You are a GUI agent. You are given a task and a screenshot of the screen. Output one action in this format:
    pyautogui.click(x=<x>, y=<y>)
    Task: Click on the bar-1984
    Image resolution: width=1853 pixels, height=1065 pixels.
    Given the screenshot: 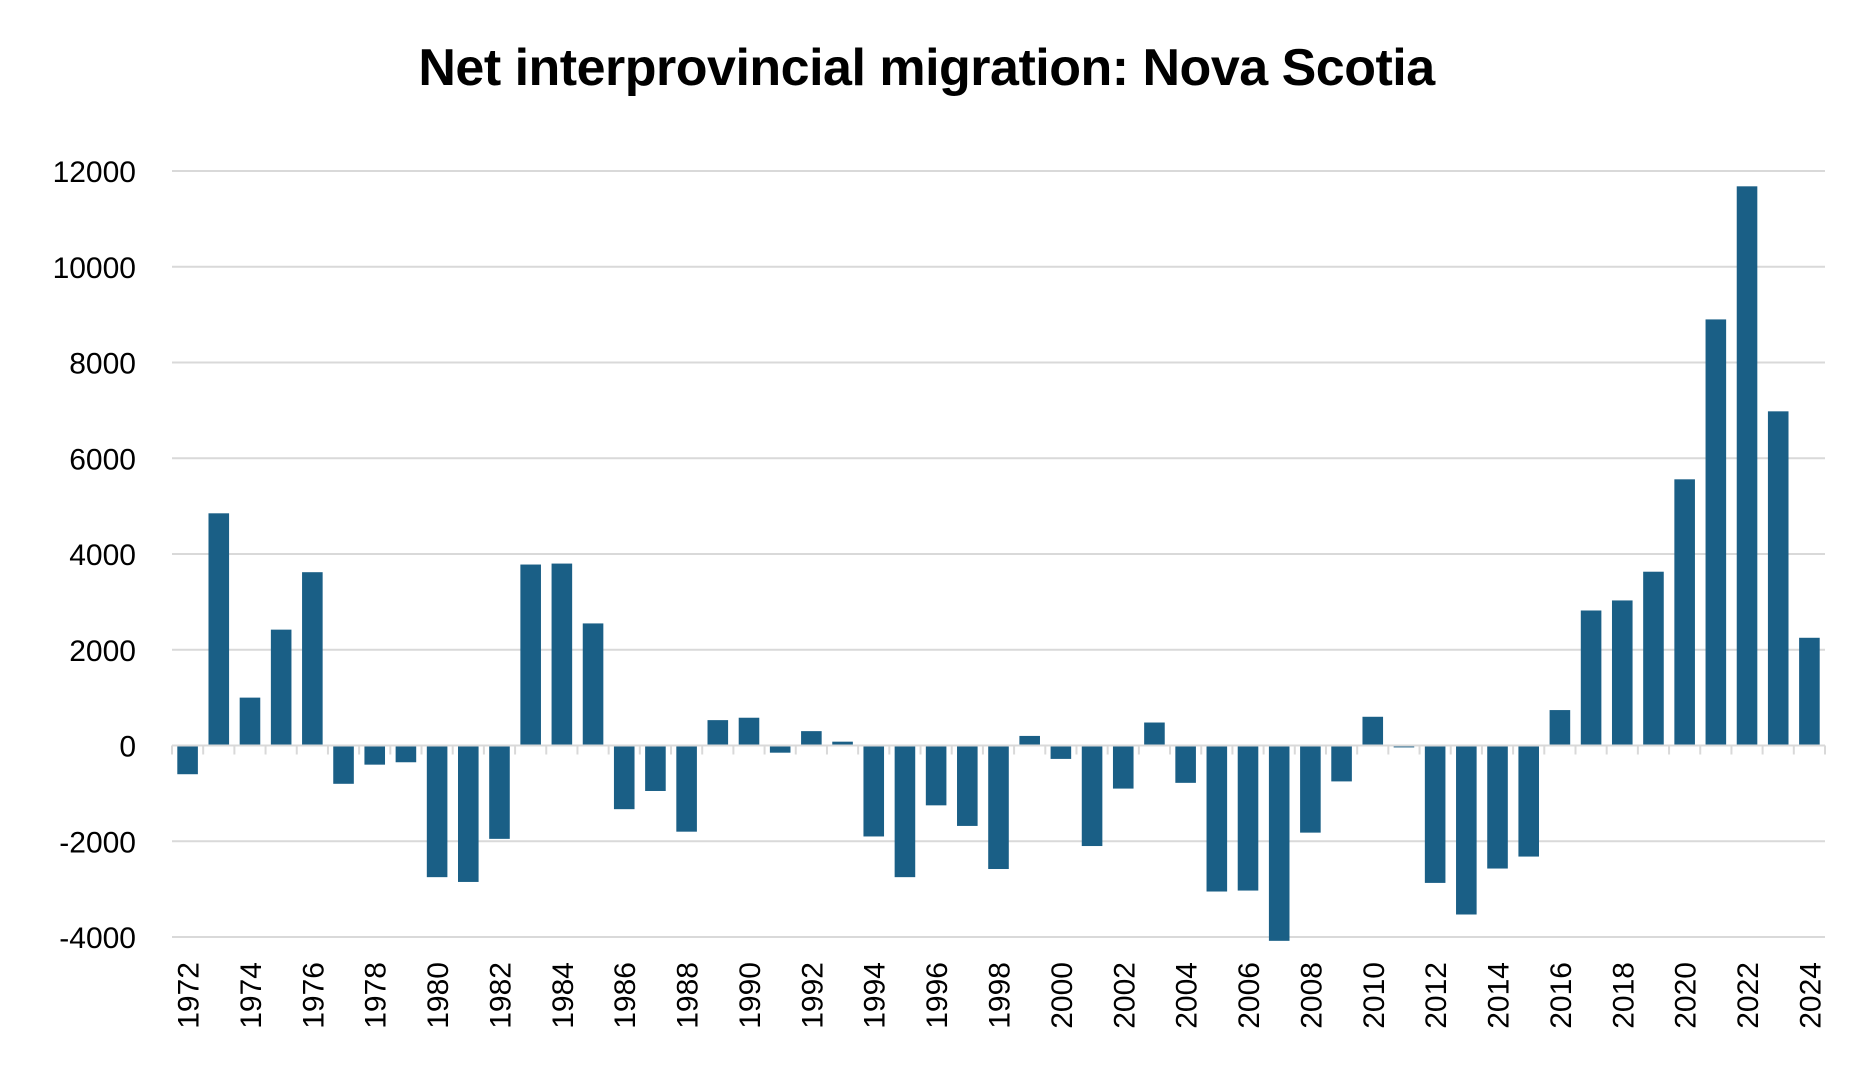 What is the action you would take?
    pyautogui.click(x=562, y=654)
    